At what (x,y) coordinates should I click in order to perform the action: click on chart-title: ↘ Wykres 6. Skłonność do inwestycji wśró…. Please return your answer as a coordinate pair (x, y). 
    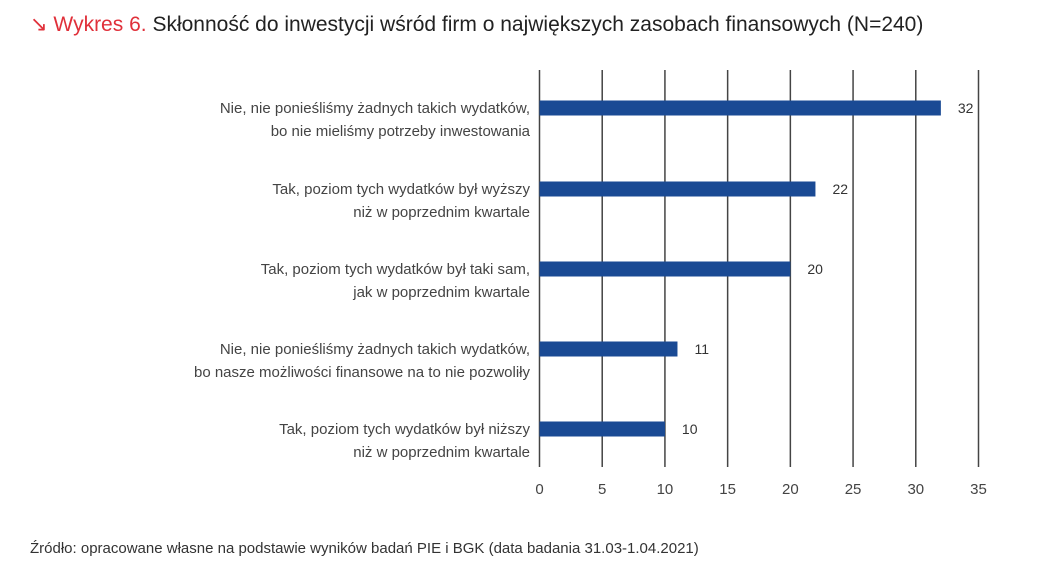
    Looking at the image, I should click on (476, 24).